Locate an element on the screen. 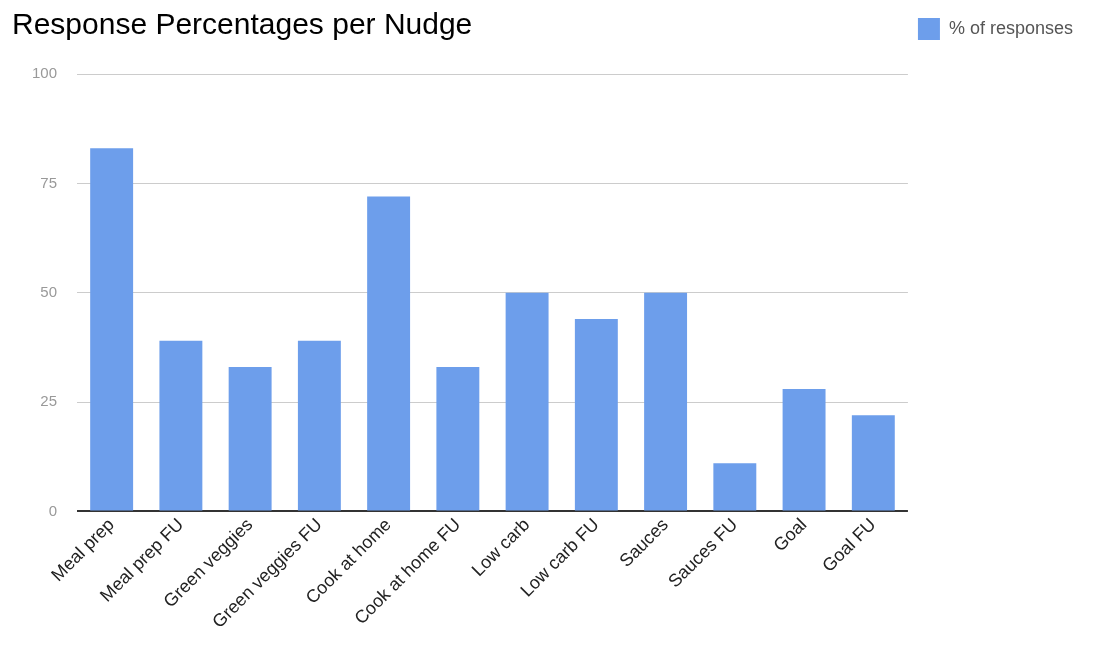 This screenshot has height=648, width=1101. legend-label: % of responses is located at coordinates (1011, 27).